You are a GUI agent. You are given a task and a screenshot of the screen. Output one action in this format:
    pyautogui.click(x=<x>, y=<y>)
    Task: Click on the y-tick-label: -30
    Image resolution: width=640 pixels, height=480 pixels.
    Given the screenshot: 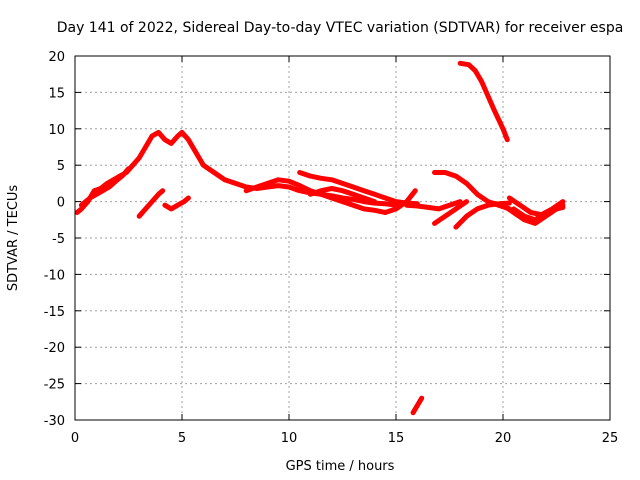 What is the action you would take?
    pyautogui.click(x=54, y=421)
    